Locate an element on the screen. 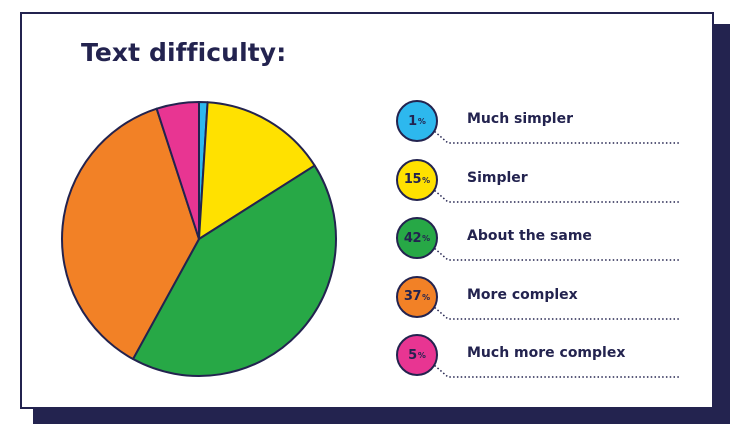 Image resolution: width=750 pixels, height=435 pixels. legend-percent-value: 1 is located at coordinates (412, 121).